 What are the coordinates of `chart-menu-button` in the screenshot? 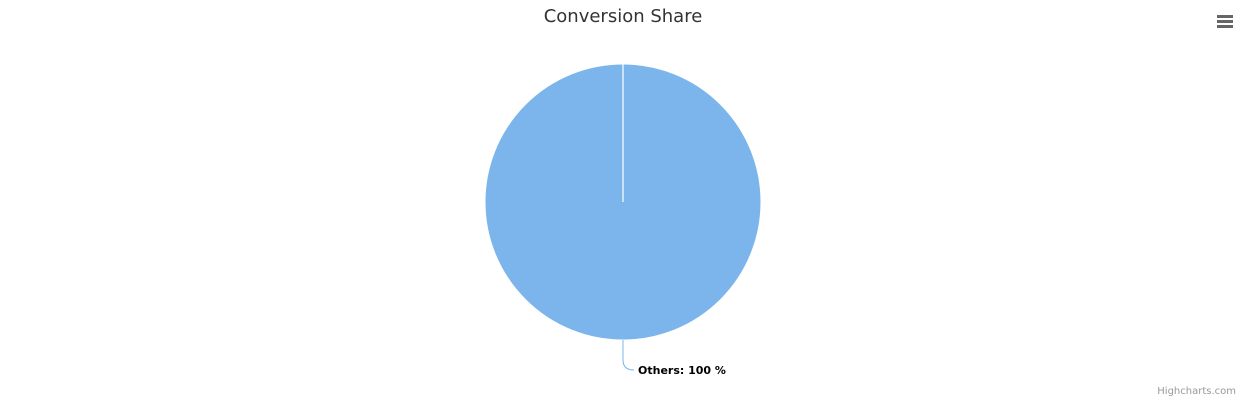 It's located at (1225, 22).